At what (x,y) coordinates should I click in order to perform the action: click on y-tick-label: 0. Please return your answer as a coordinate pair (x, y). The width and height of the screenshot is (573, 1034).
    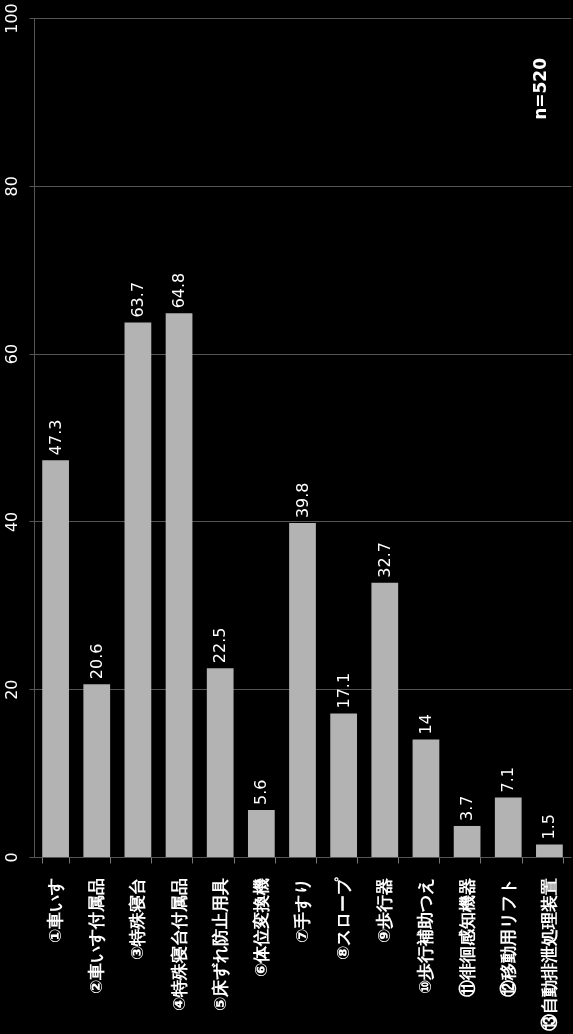
    Looking at the image, I should click on (11, 857).